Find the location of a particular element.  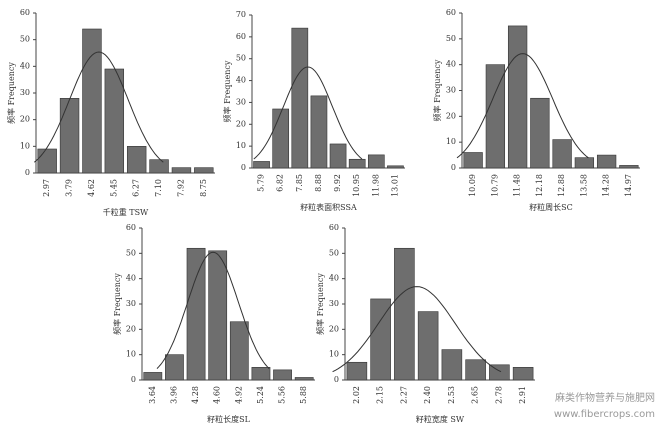

x-tick-label: 8.75 is located at coordinates (203, 188).